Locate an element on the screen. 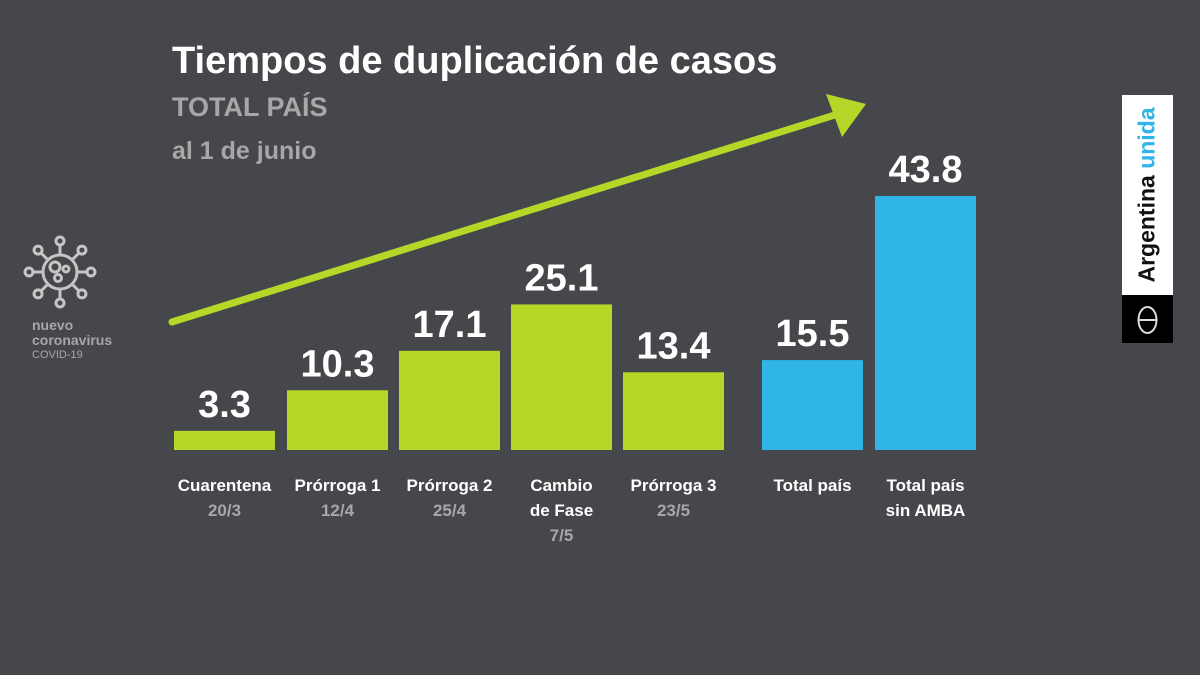 Image resolution: width=1200 pixels, height=675 pixels. category-label: Prórroga 2 is located at coordinates (450, 485).